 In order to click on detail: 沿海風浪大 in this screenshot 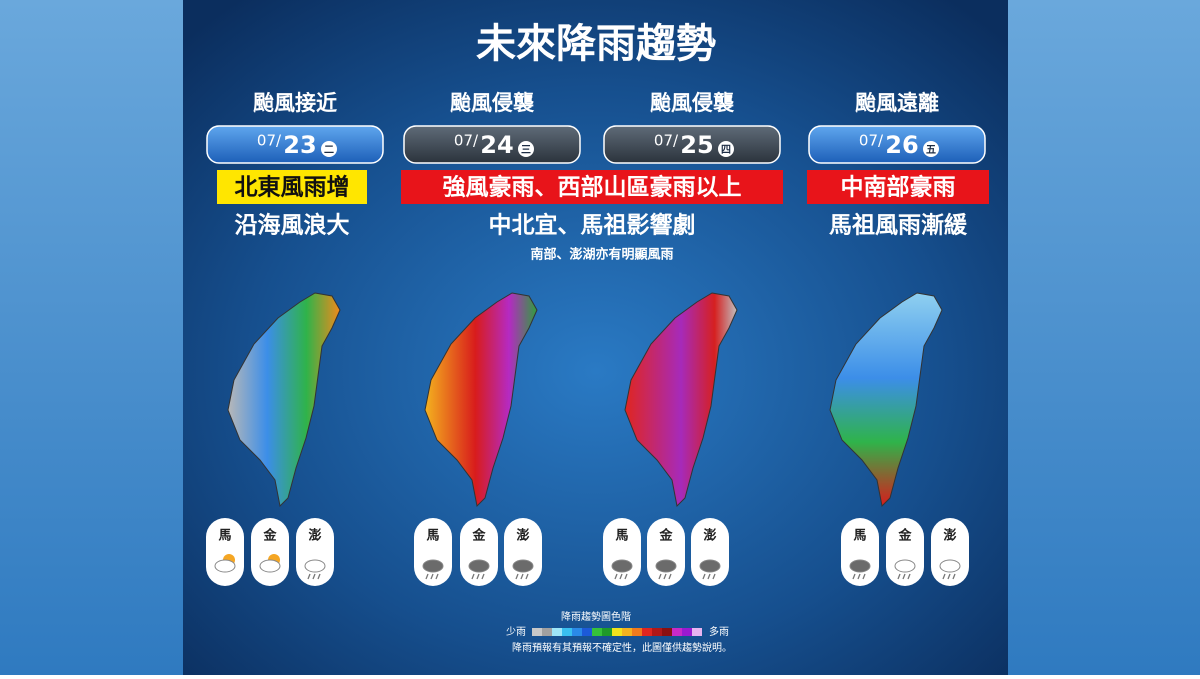, I will do `click(292, 225)`.